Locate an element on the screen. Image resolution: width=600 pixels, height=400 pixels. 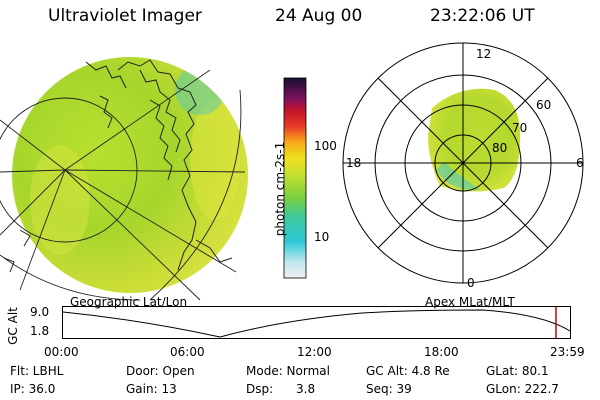
timeline-ytick-min: 1.8 is located at coordinates (40, 331).